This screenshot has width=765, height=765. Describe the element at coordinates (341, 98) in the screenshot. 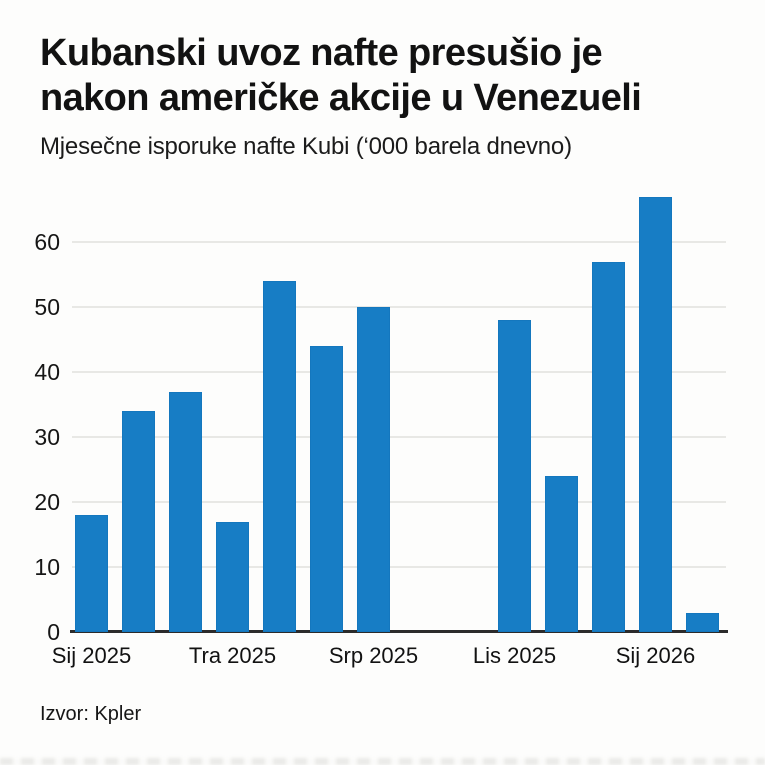

I see `chart-title-line-2: nakon američke akcije u Venezueli` at that location.